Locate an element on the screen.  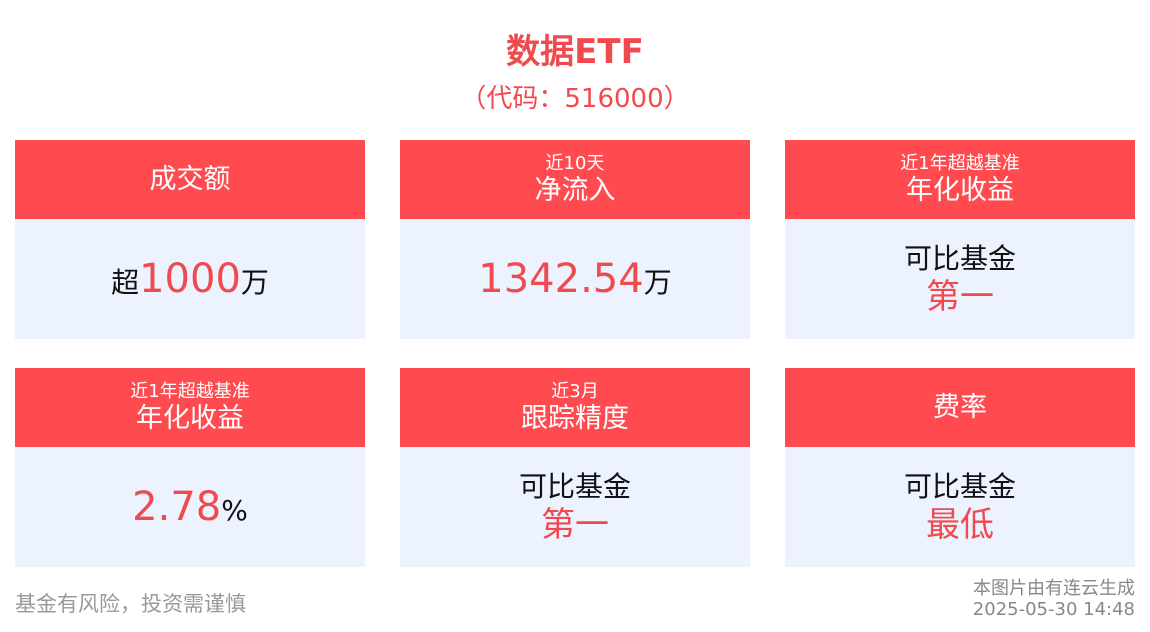
card-label: 净流入 is located at coordinates (575, 190).